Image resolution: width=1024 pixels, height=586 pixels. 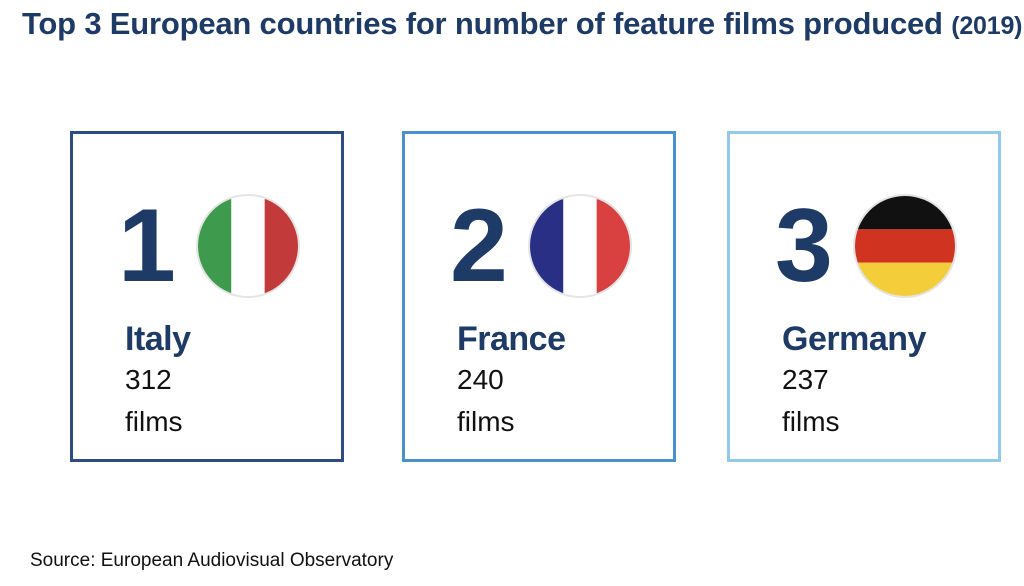 I want to click on source-note: Source: European Audiovisual Observatory, so click(x=212, y=560).